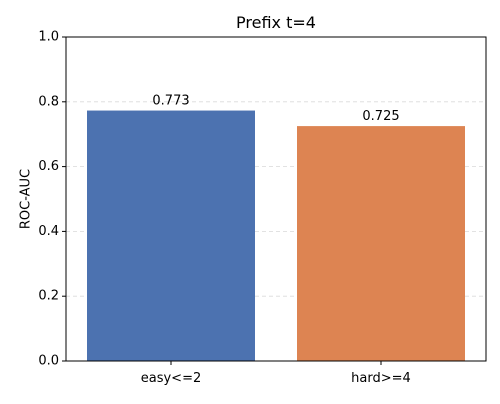 The image size is (500, 404). What do you see at coordinates (48, 361) in the screenshot?
I see `y-tick-label: 0.0` at bounding box center [48, 361].